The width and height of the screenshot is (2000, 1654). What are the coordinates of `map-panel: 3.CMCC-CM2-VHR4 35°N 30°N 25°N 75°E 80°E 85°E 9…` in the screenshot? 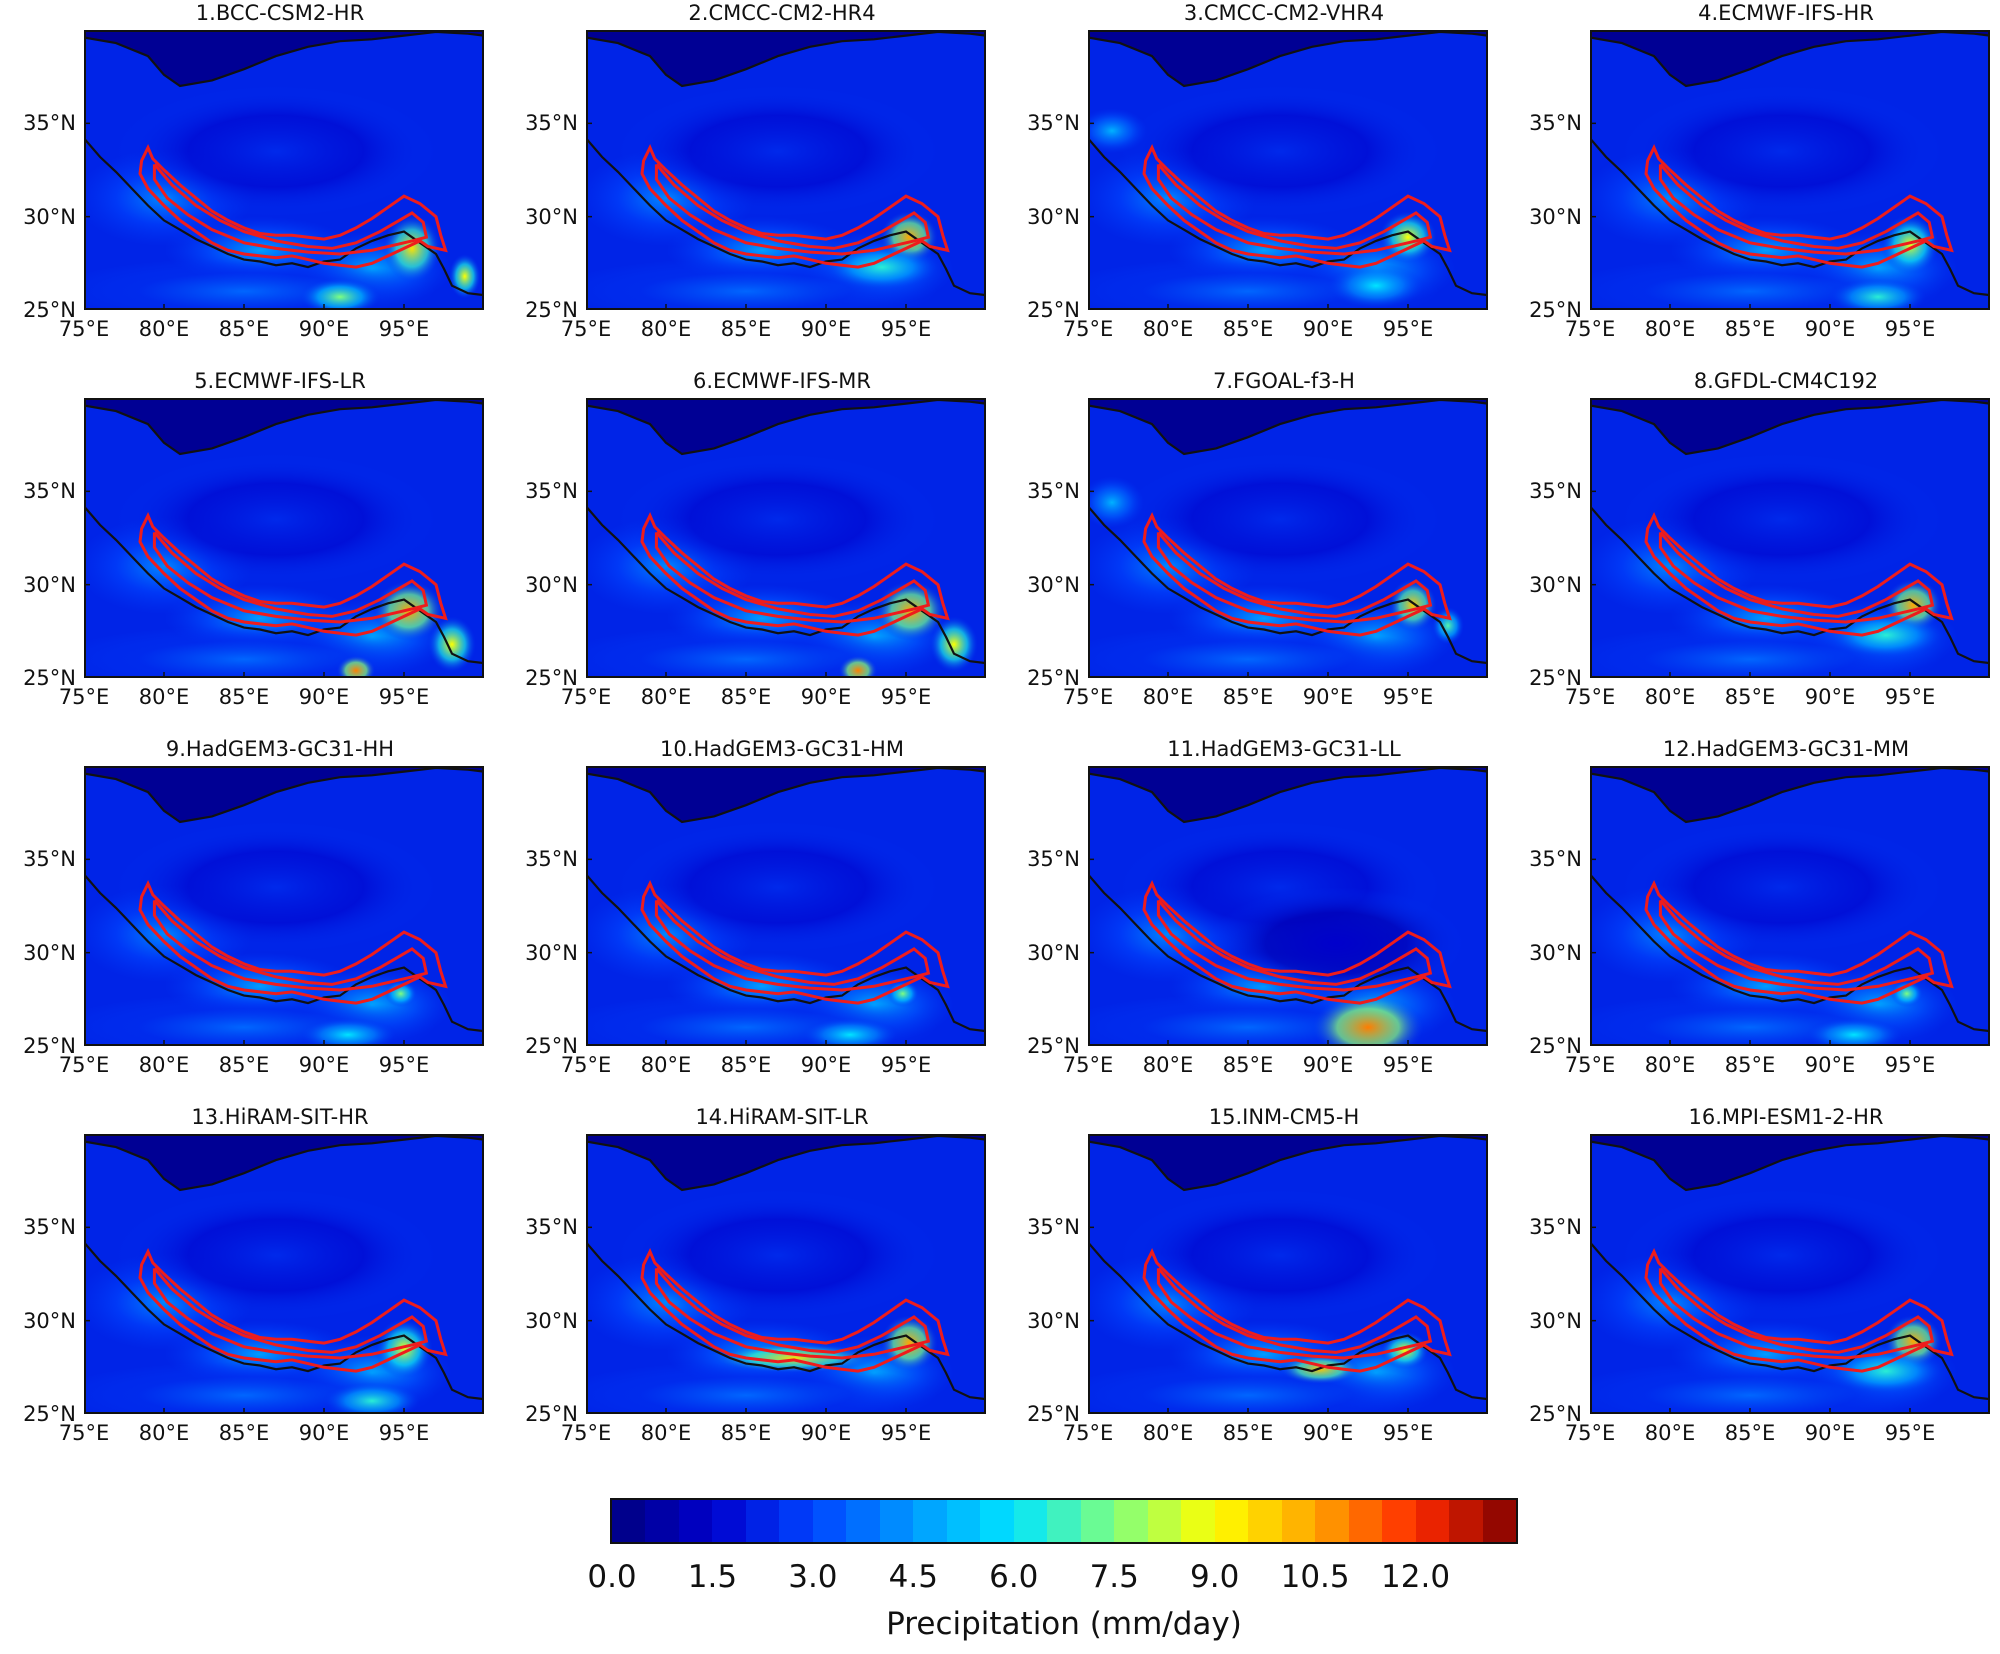 It's located at (1246, 175).